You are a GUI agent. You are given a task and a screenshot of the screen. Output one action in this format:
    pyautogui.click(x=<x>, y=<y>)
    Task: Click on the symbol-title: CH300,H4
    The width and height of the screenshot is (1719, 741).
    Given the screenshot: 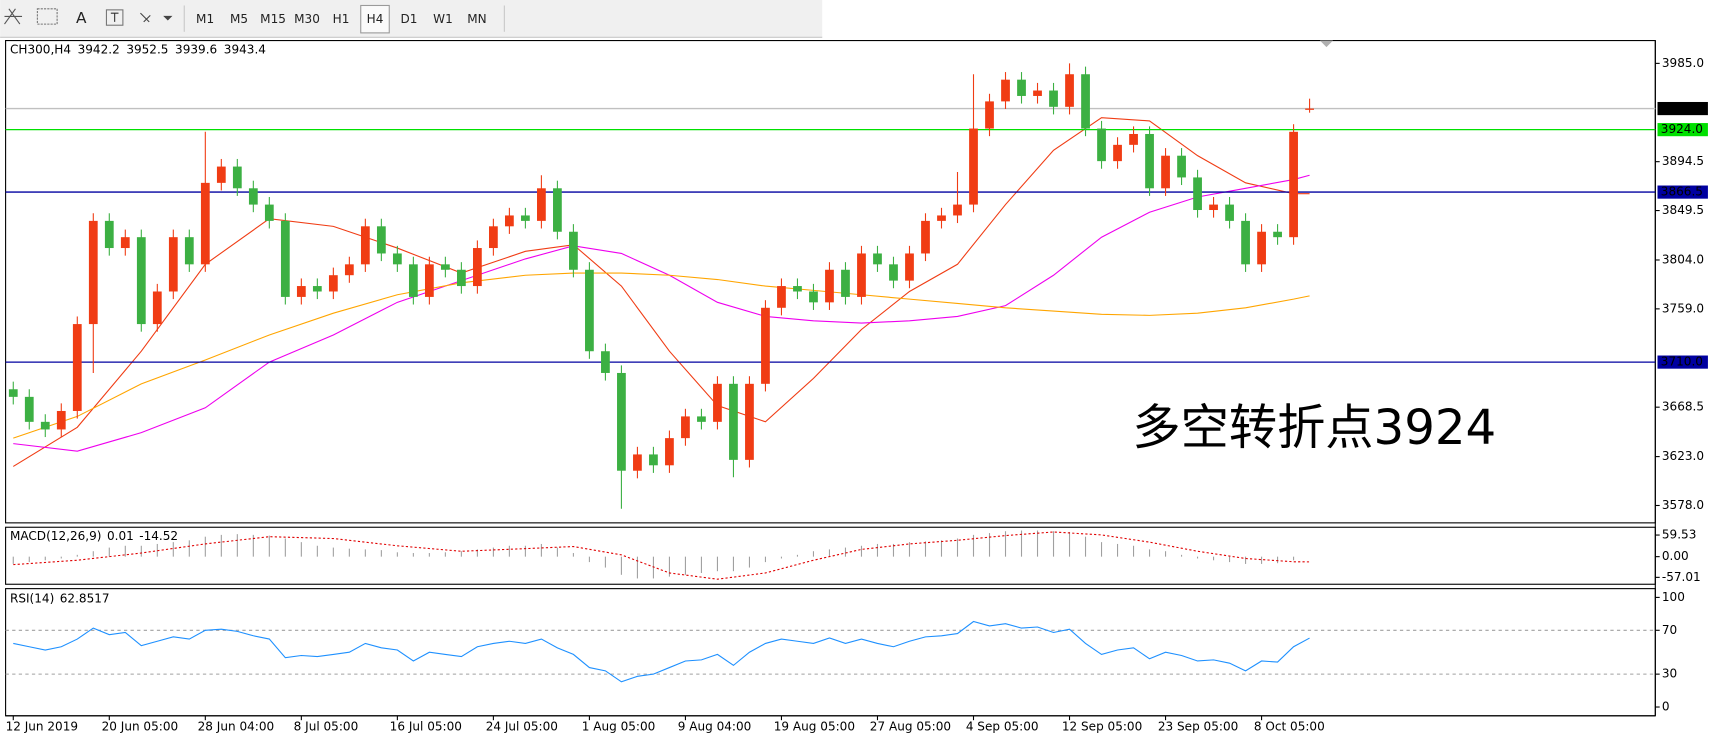 What is the action you would take?
    pyautogui.click(x=40, y=49)
    